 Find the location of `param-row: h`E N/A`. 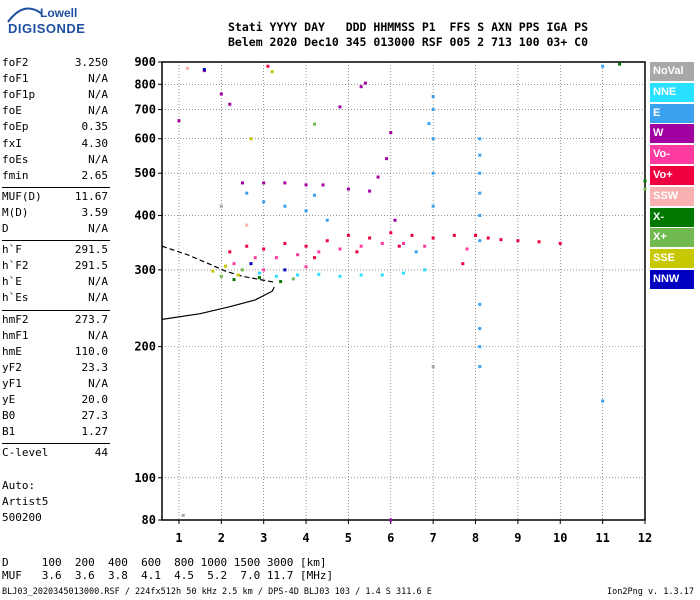

param-row: h`E N/A is located at coordinates (55, 283).